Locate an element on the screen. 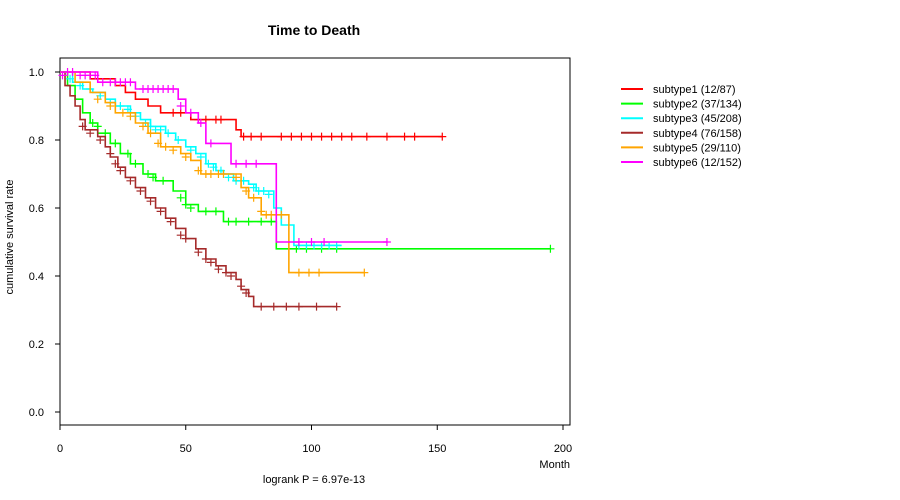  x-tick-label: 50 is located at coordinates (186, 449).